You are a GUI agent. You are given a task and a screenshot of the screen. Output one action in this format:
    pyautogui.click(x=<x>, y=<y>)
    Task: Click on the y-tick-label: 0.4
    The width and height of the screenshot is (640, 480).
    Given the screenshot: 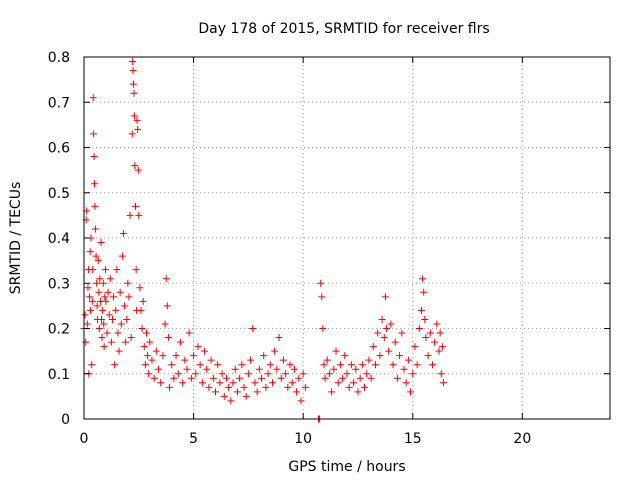 What is the action you would take?
    pyautogui.click(x=59, y=239)
    